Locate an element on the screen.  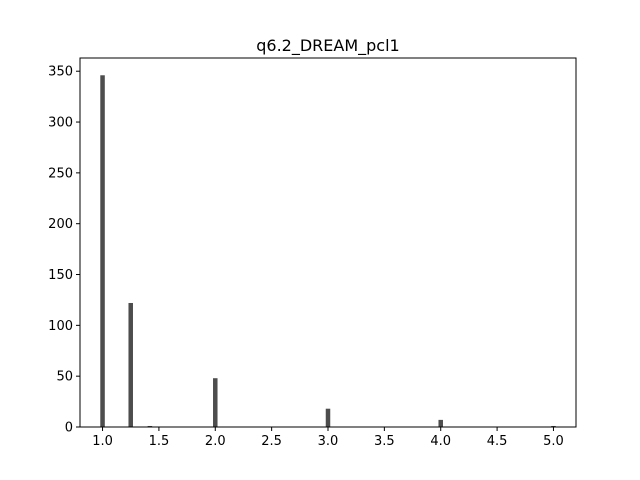
chart-title: q6.2_DREAM_pcl1 is located at coordinates (327, 46).